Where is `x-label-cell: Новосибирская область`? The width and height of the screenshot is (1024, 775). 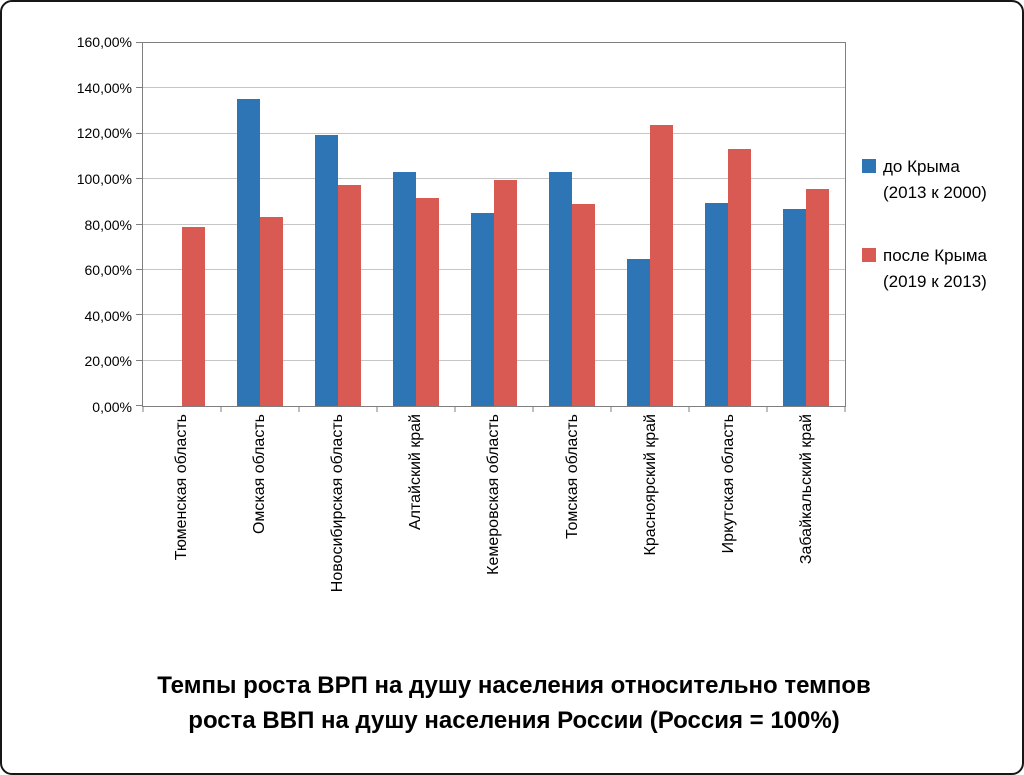 x-label-cell: Новосибирская область is located at coordinates (337, 535).